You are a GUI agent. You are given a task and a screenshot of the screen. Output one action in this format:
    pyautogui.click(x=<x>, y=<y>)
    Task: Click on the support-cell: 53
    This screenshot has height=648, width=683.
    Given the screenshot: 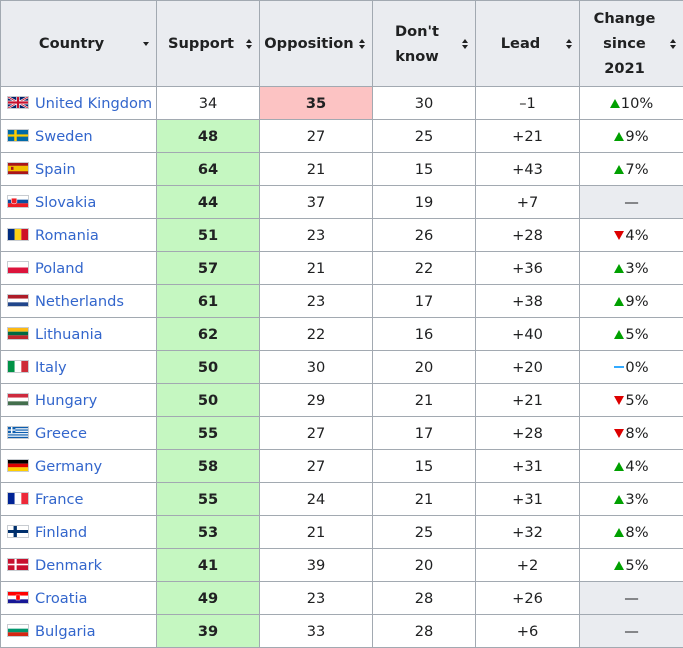 What is the action you would take?
    pyautogui.click(x=208, y=532)
    